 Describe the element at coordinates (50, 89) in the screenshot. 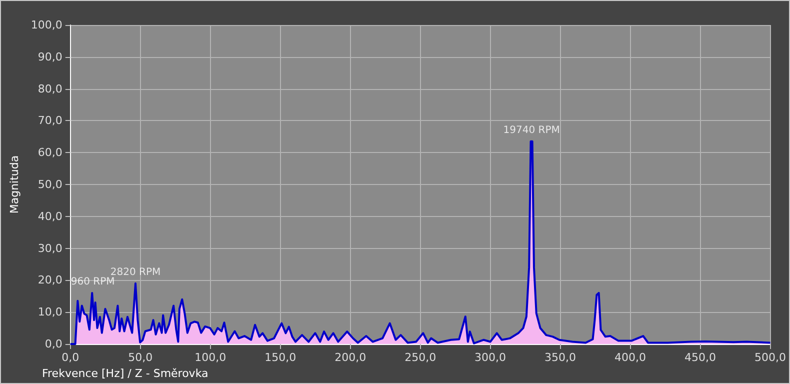

I see `y-tick-label: 80,0` at that location.